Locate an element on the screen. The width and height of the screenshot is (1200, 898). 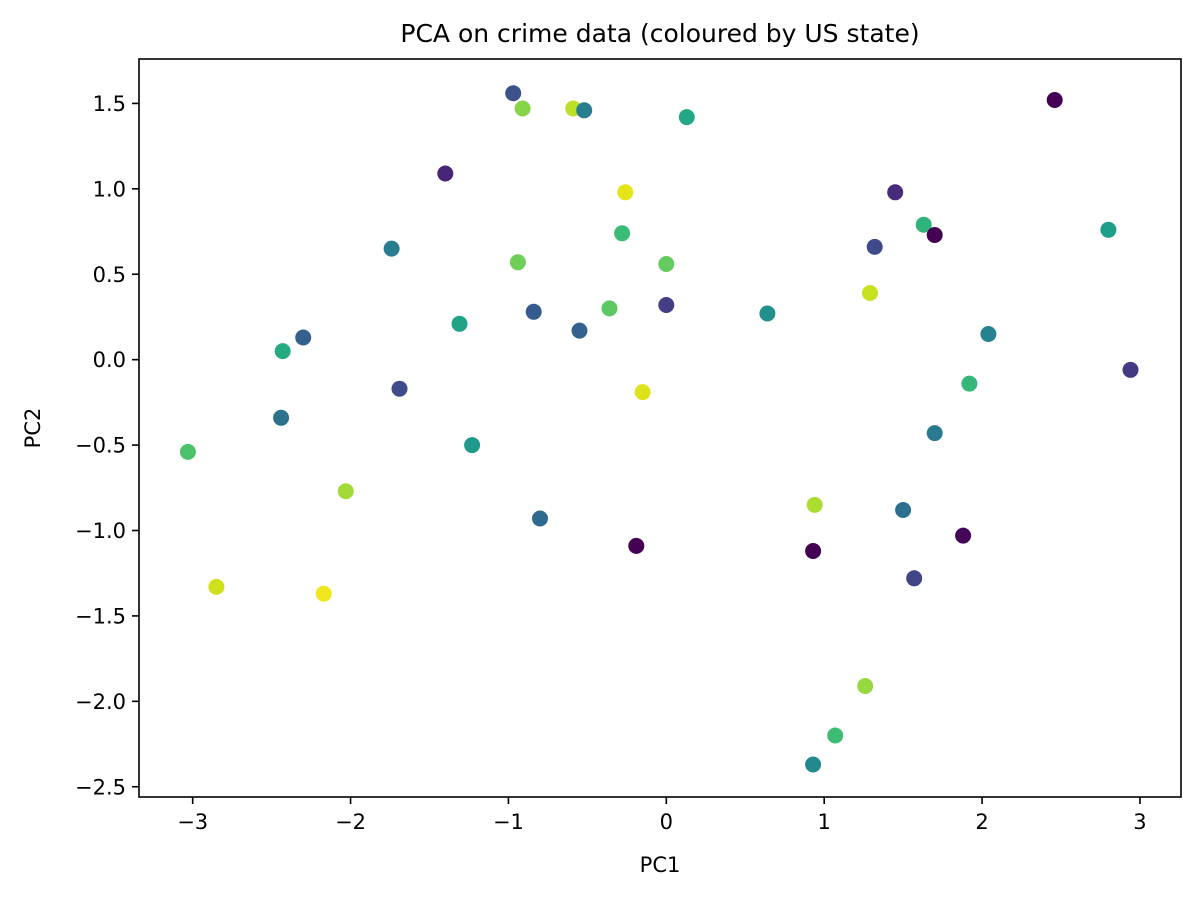
y-tick-label: −1.0 is located at coordinates (100, 531).